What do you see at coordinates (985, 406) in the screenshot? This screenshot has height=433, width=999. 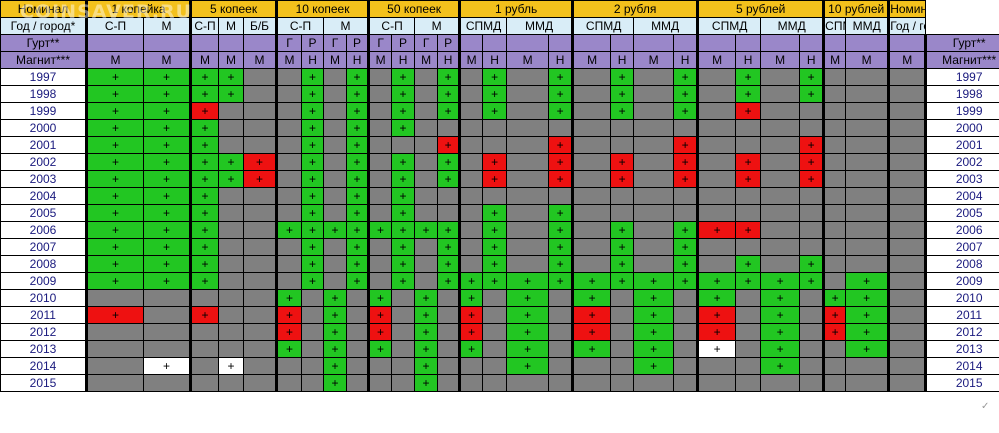 I see `corner-mark: ✓` at bounding box center [985, 406].